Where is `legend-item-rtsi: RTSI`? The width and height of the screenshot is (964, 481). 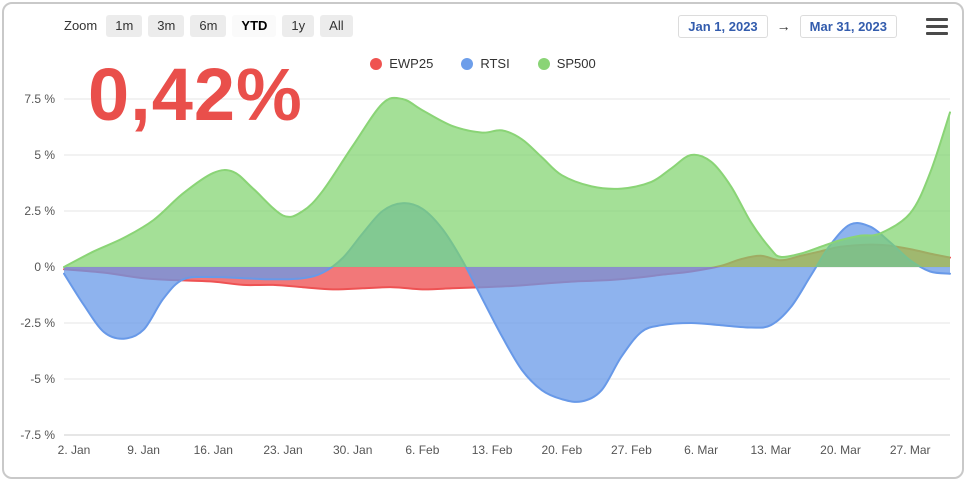 legend-item-rtsi: RTSI is located at coordinates (485, 63).